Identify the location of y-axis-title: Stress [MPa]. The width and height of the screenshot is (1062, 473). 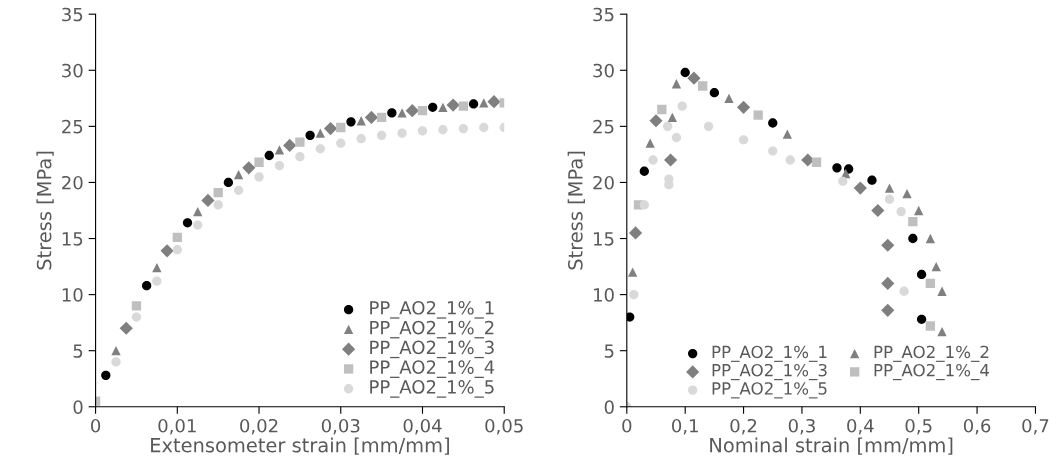
(576, 210).